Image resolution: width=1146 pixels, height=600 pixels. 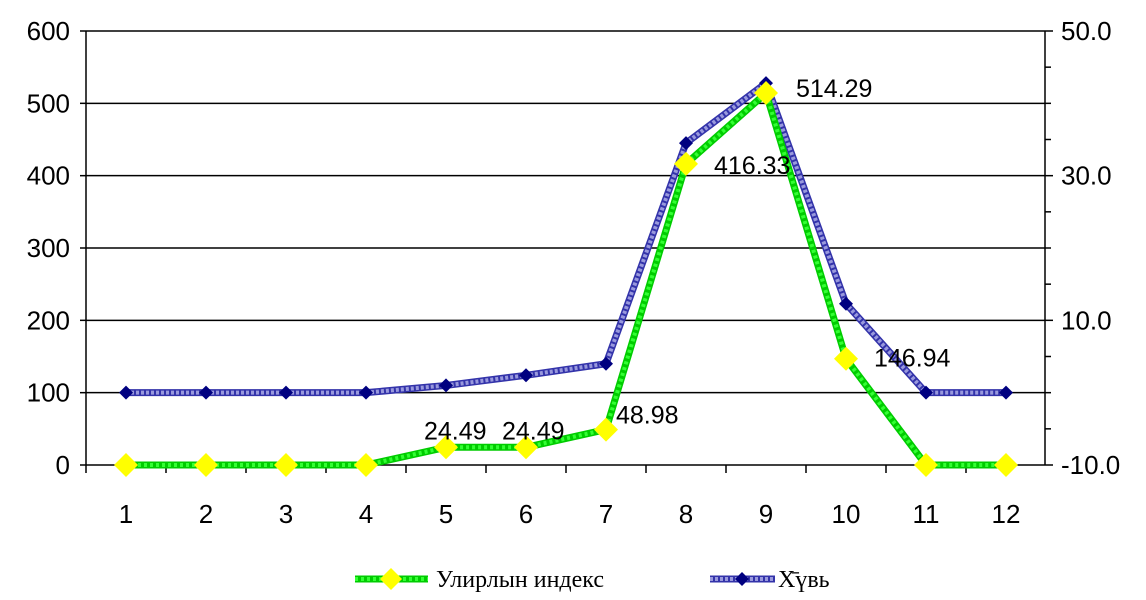 I want to click on right-tick-label: 10.0, so click(x=1086, y=320).